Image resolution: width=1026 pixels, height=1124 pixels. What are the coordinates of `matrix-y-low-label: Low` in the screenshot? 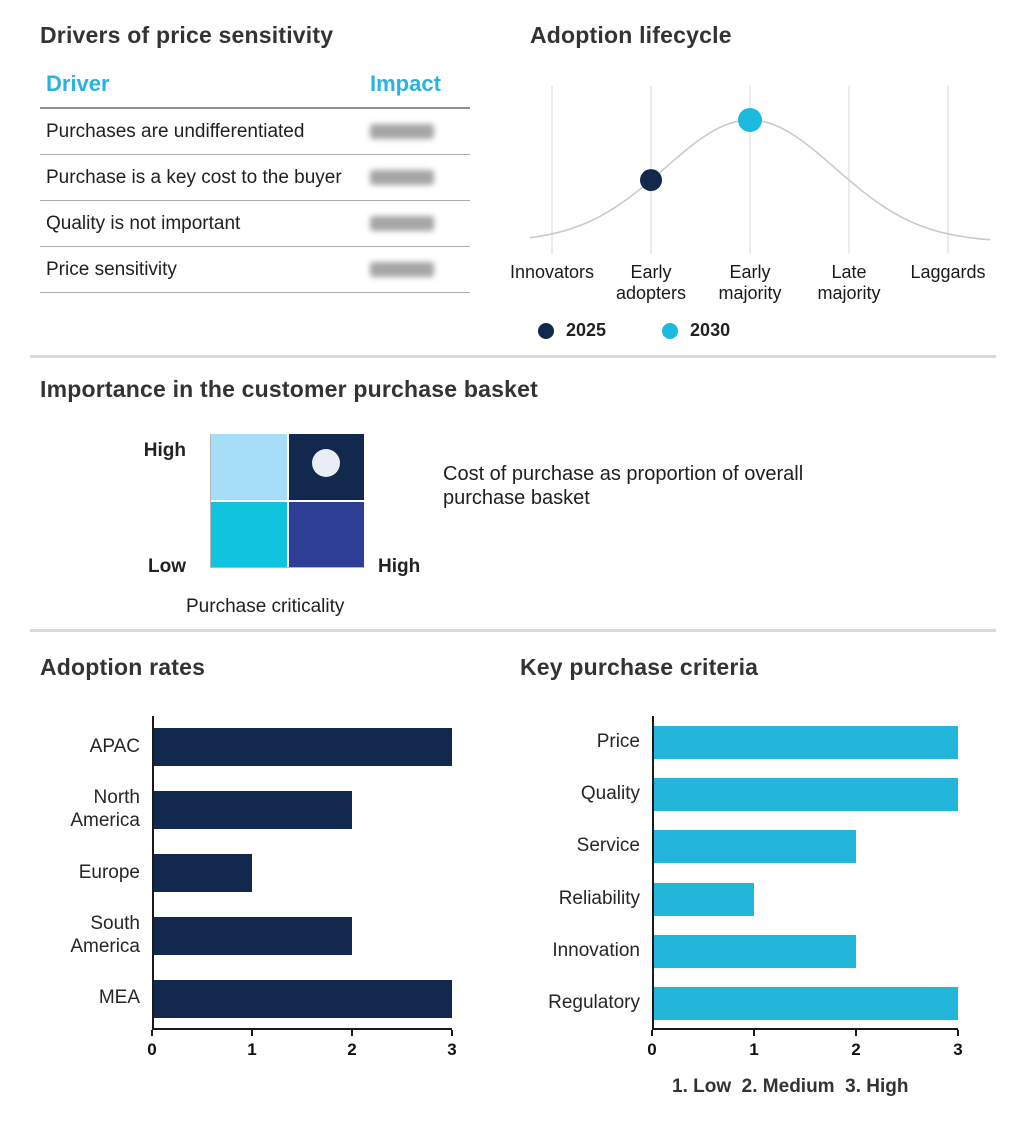 It's located at (167, 566).